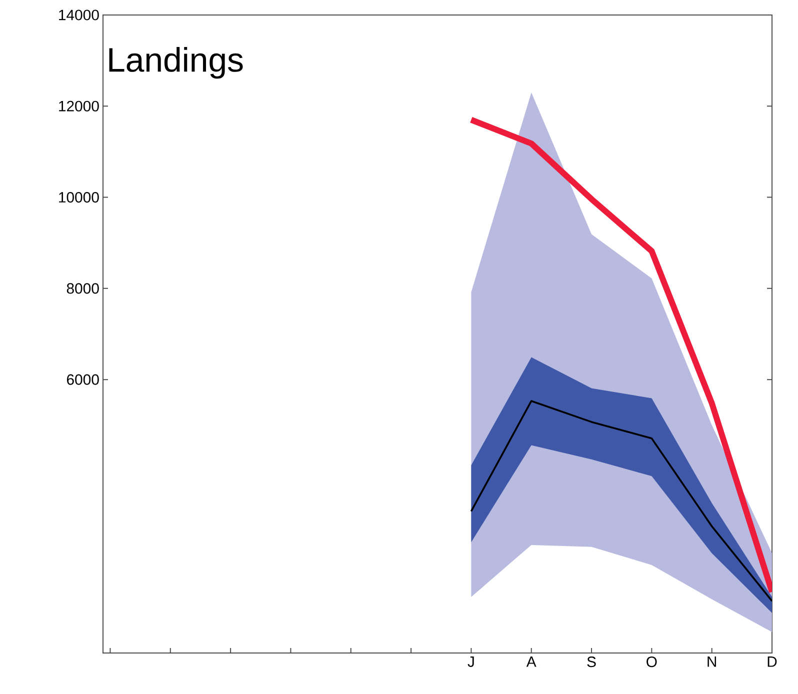 The image size is (798, 694). What do you see at coordinates (83, 379) in the screenshot?
I see `y-tick-label: 6000` at bounding box center [83, 379].